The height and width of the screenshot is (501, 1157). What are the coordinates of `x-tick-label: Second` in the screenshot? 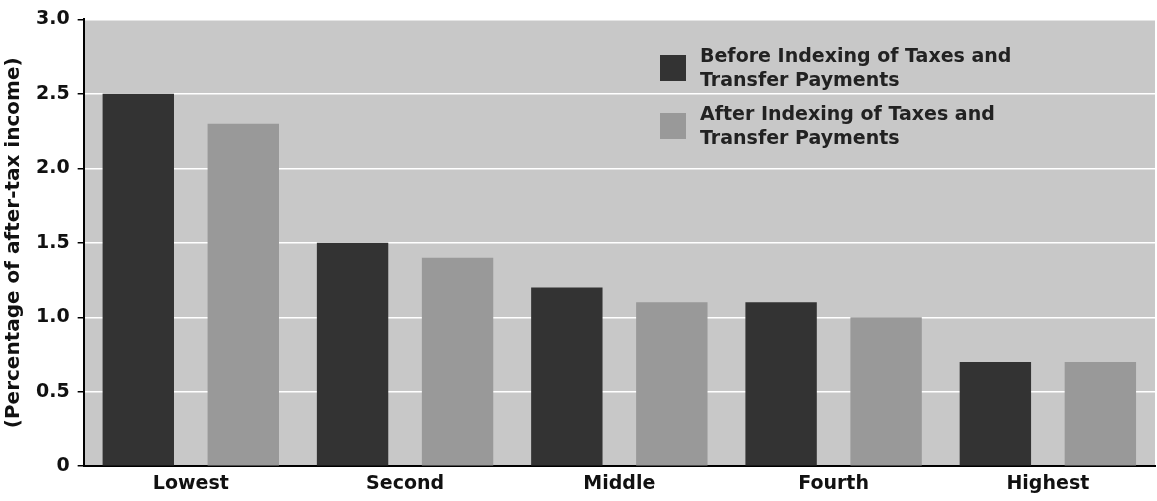 It's located at (405, 481).